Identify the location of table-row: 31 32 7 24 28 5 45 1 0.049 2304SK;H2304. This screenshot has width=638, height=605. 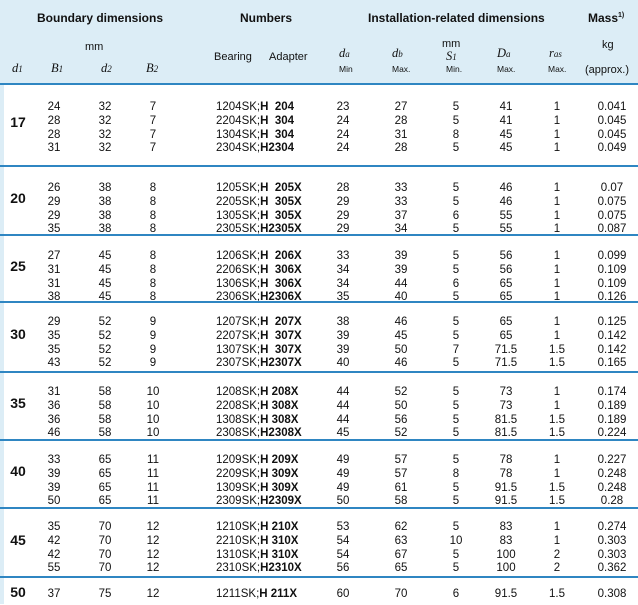
(319, 149).